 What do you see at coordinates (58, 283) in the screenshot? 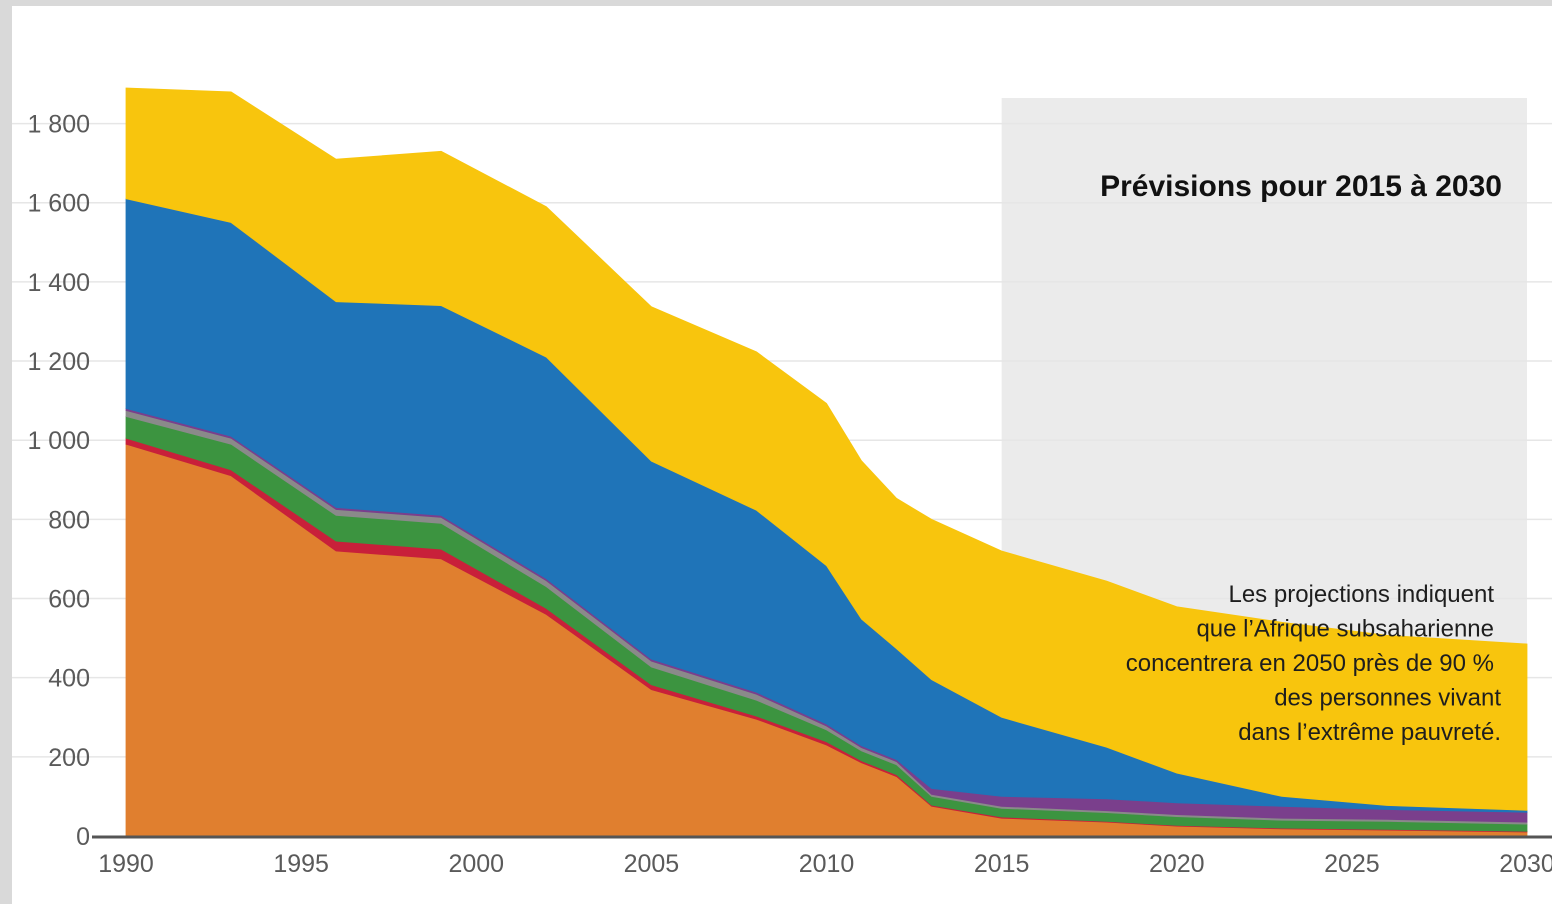
I see `y-tick-label: 1 400` at bounding box center [58, 283].